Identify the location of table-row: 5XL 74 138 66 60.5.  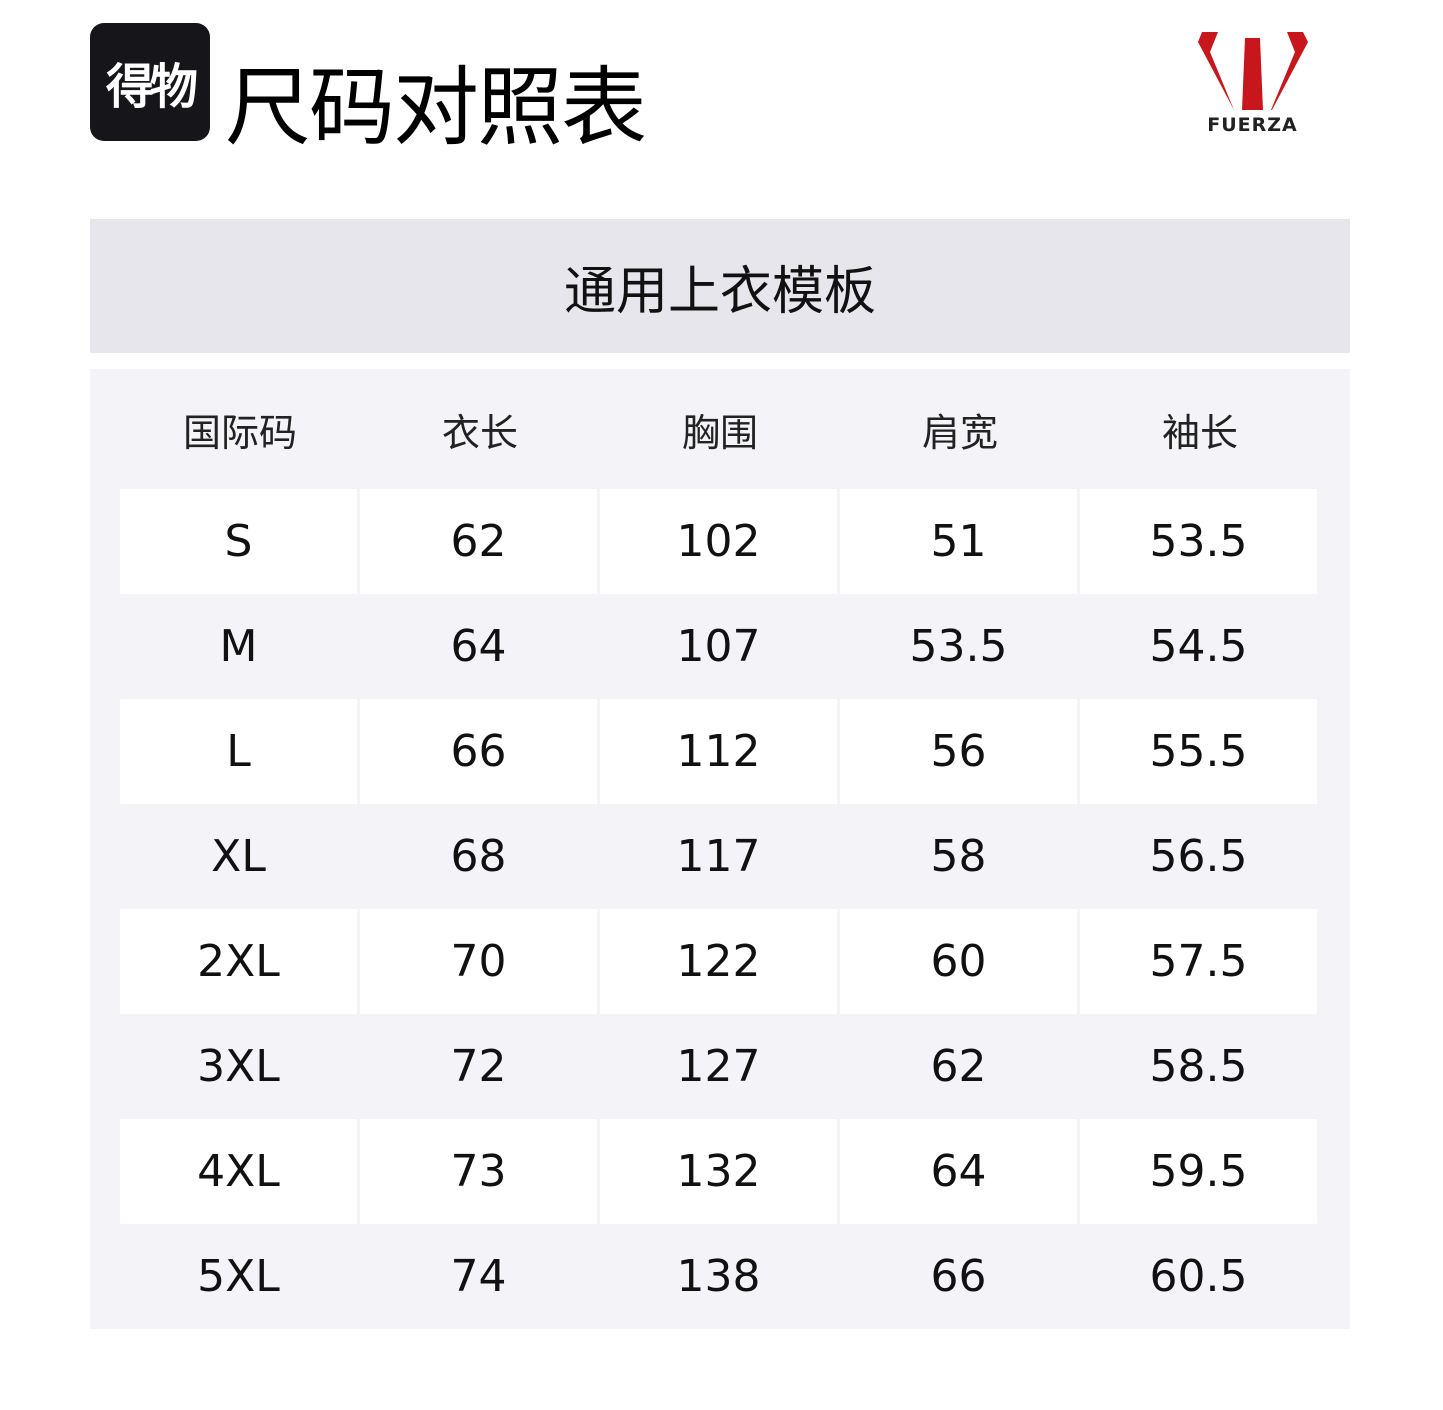
(720, 1276).